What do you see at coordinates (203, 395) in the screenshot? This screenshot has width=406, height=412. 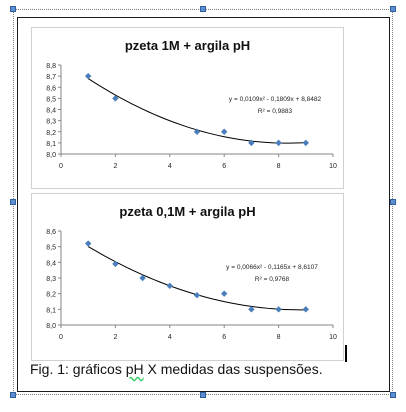 I see `resize-handle-bottom-middle` at bounding box center [203, 395].